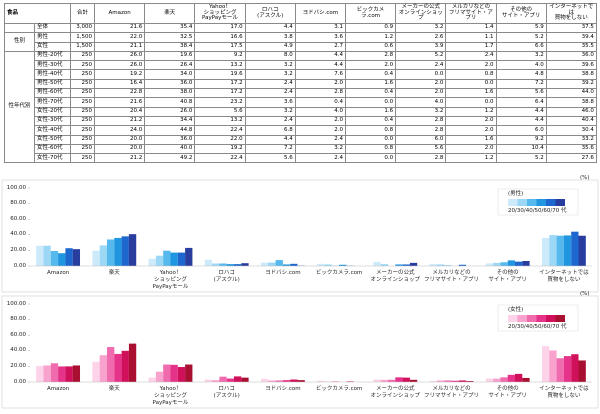 The image size is (600, 414). Describe the element at coordinates (58, 273) in the screenshot. I see `x-tick-label: Amazon` at that location.